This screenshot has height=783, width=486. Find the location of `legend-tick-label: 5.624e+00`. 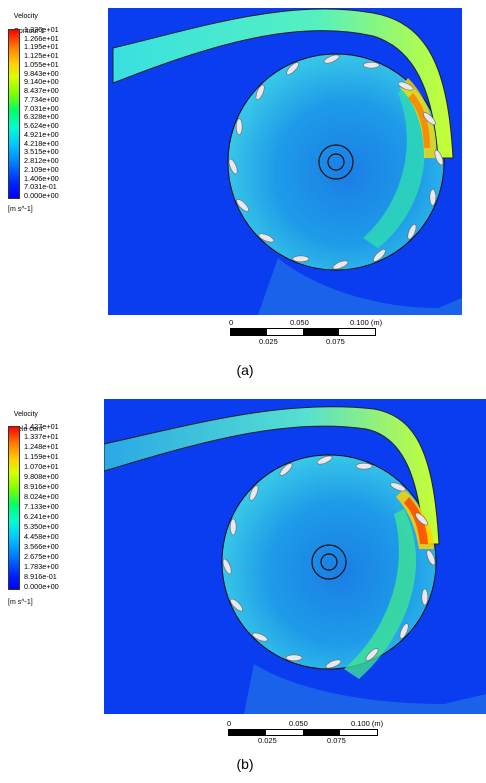

legend-tick-label: 5.624e+00 is located at coordinates (41, 126).